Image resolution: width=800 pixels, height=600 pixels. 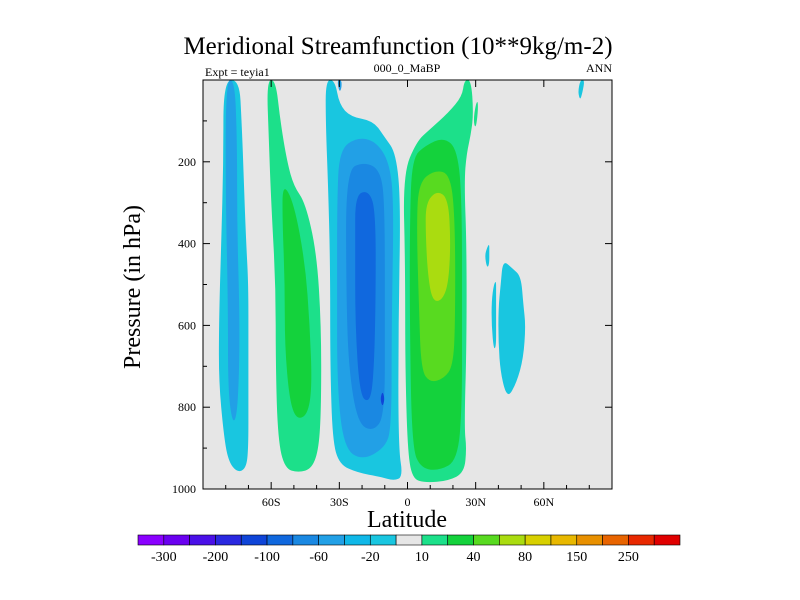 What do you see at coordinates (407, 68) in the screenshot?
I see `subtitle-center: 000_0_MaBP` at bounding box center [407, 68].